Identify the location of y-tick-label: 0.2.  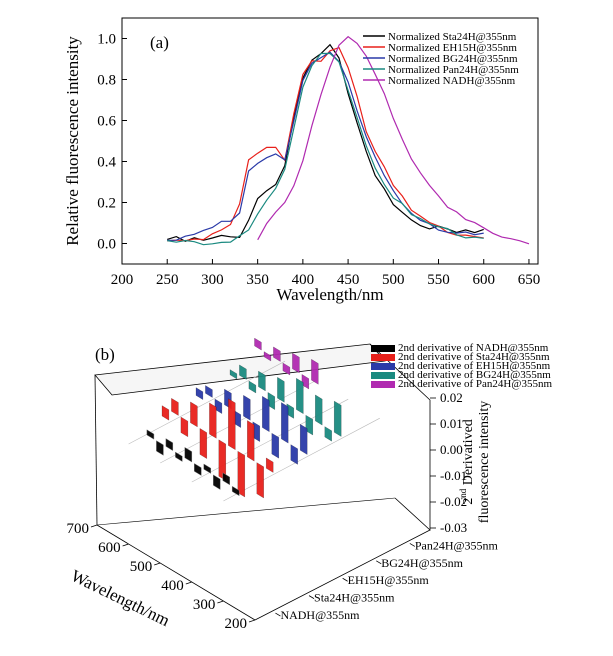
(106, 204).